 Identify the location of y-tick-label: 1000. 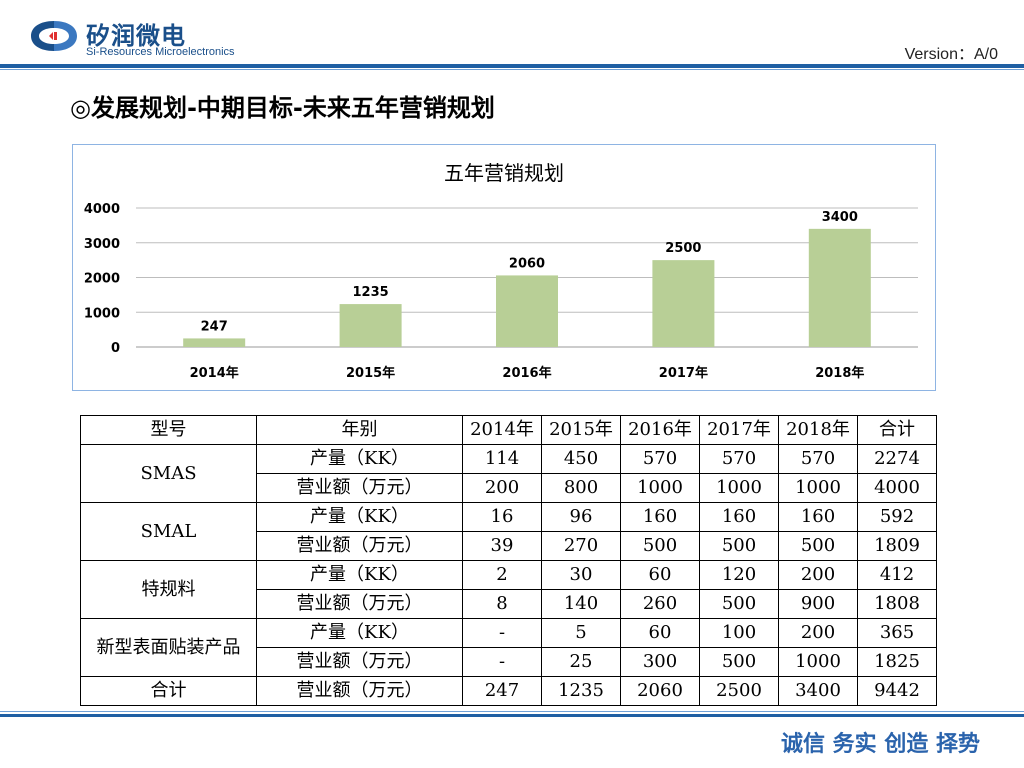
(102, 313).